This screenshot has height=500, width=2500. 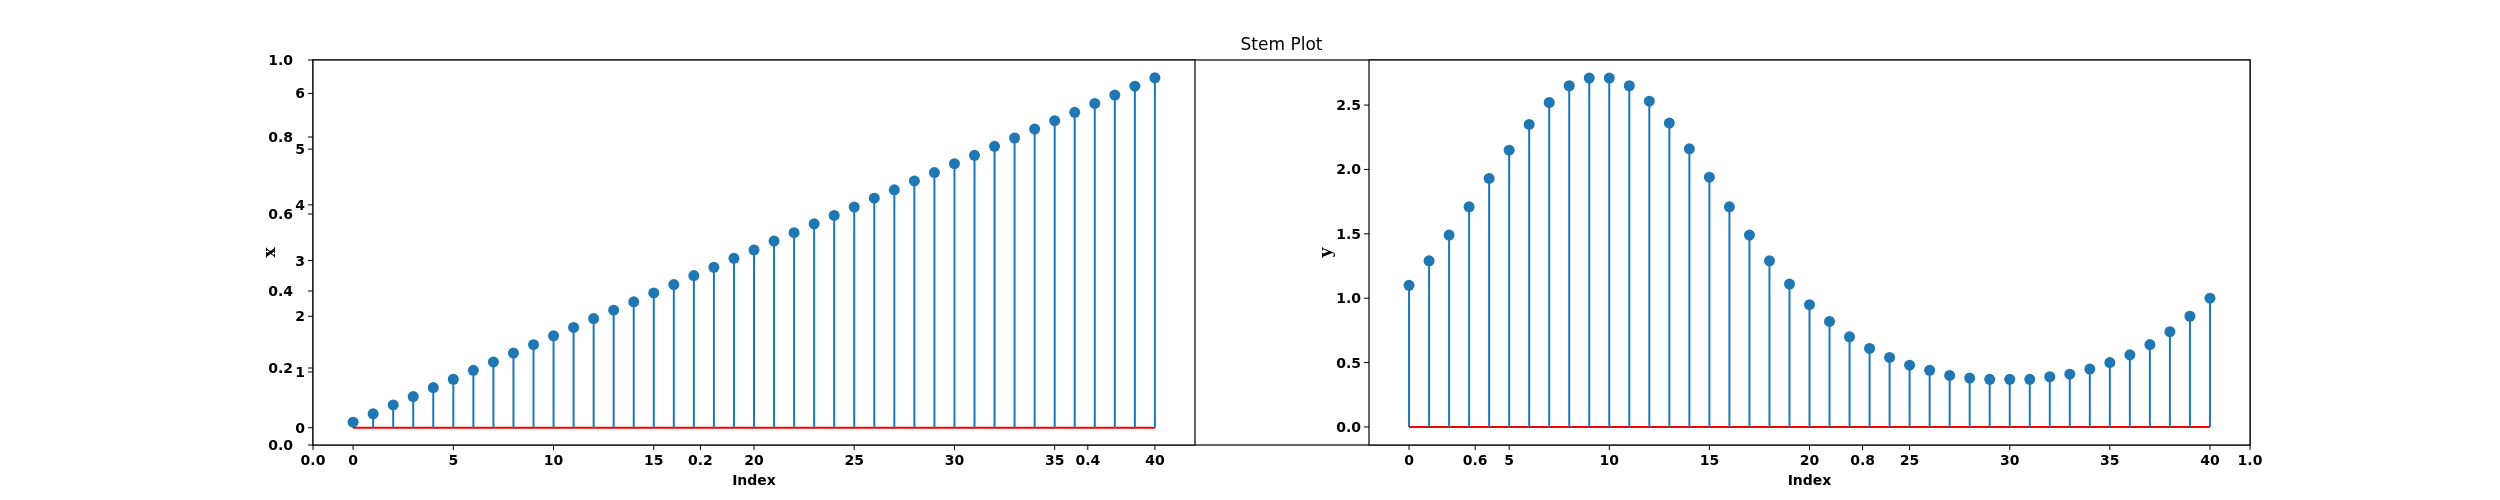 What do you see at coordinates (1349, 169) in the screenshot?
I see `y-tick-label: 2.0` at bounding box center [1349, 169].